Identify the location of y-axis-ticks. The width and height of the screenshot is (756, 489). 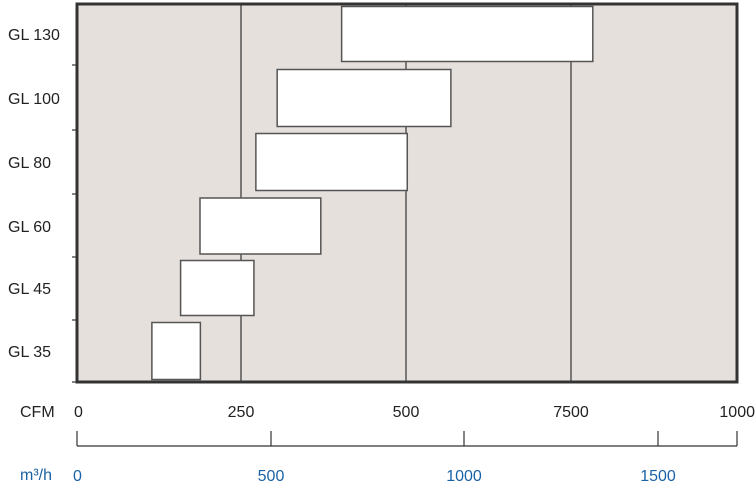
(74, 223).